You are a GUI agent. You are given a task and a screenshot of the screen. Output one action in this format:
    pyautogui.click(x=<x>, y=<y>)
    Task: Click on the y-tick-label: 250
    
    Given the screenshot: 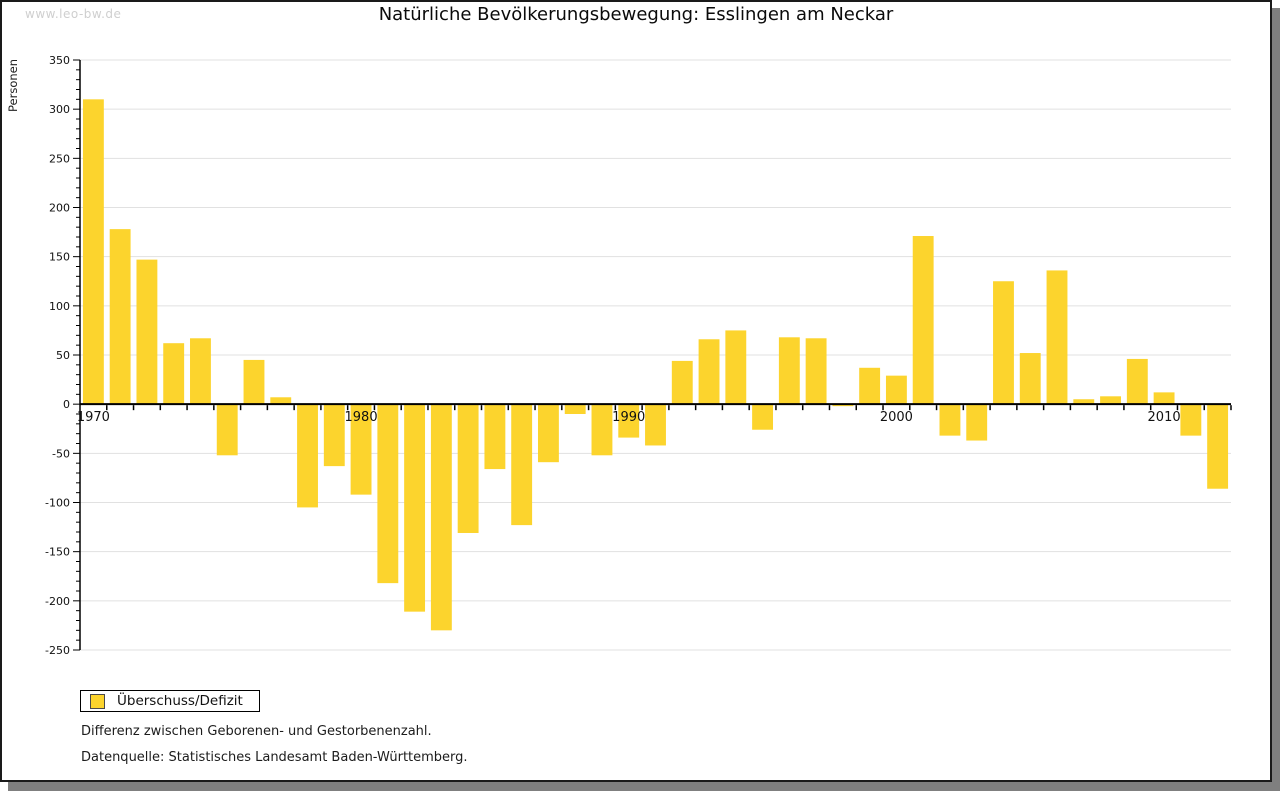 What is the action you would take?
    pyautogui.click(x=59, y=158)
    